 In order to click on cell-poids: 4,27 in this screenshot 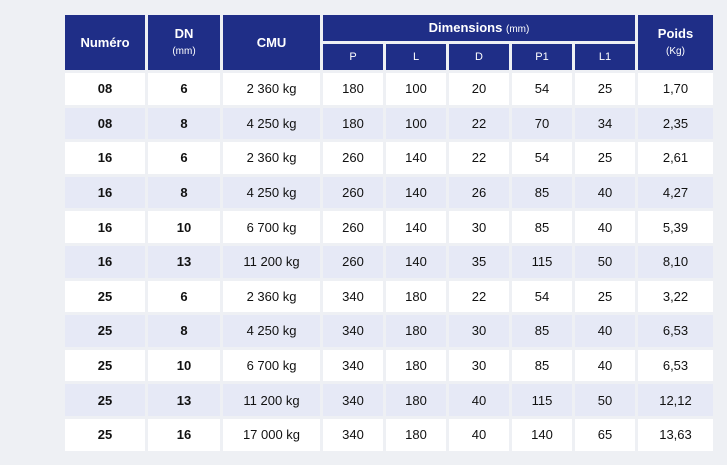, I will do `click(675, 192)`.